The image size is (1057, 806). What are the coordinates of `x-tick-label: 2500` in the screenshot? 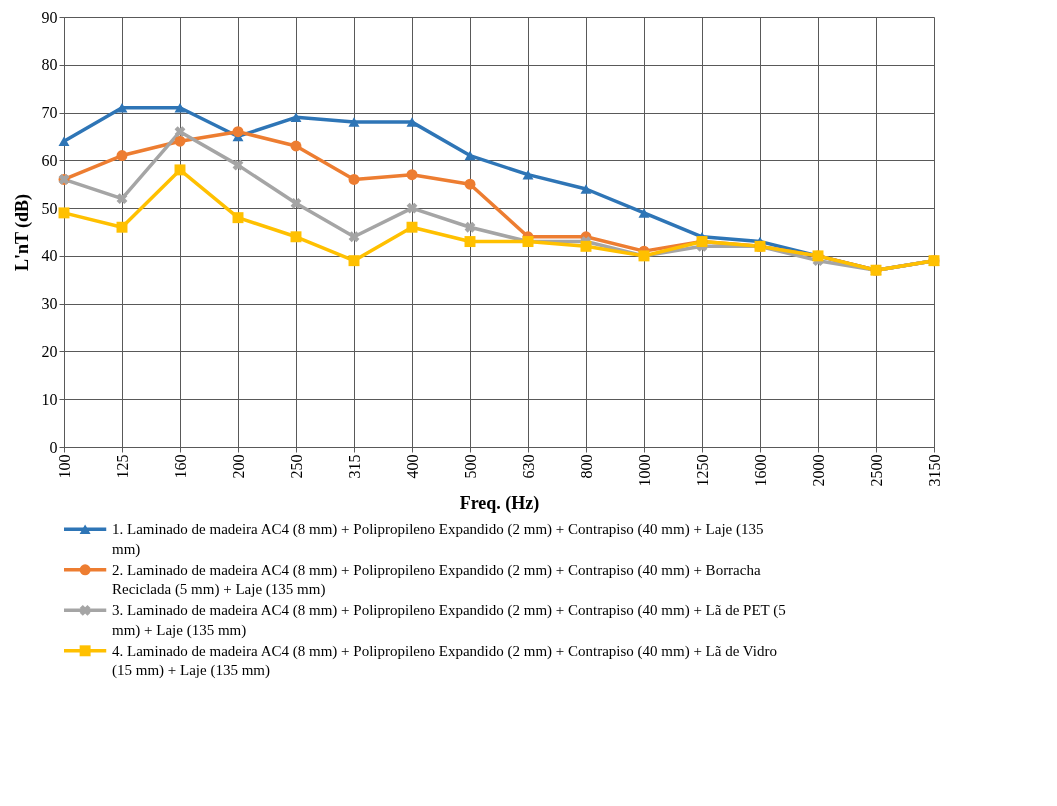 It's located at (876, 470).